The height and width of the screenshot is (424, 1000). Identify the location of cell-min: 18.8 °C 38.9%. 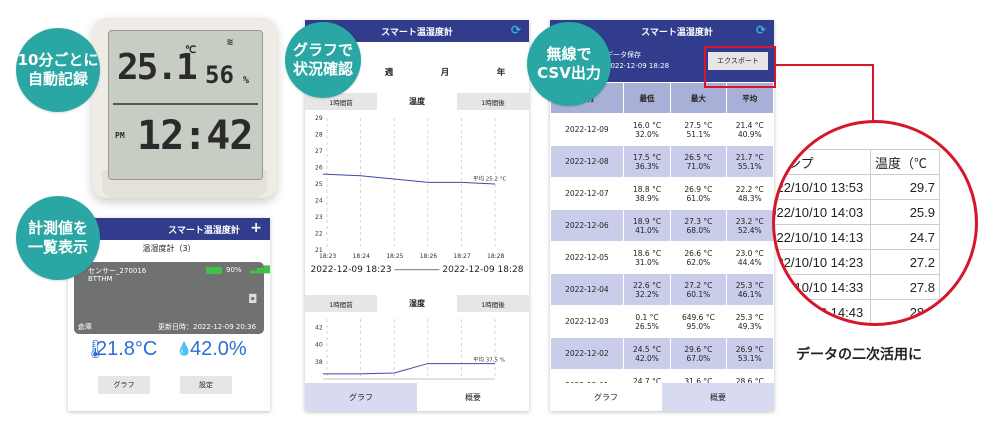
(647, 193).